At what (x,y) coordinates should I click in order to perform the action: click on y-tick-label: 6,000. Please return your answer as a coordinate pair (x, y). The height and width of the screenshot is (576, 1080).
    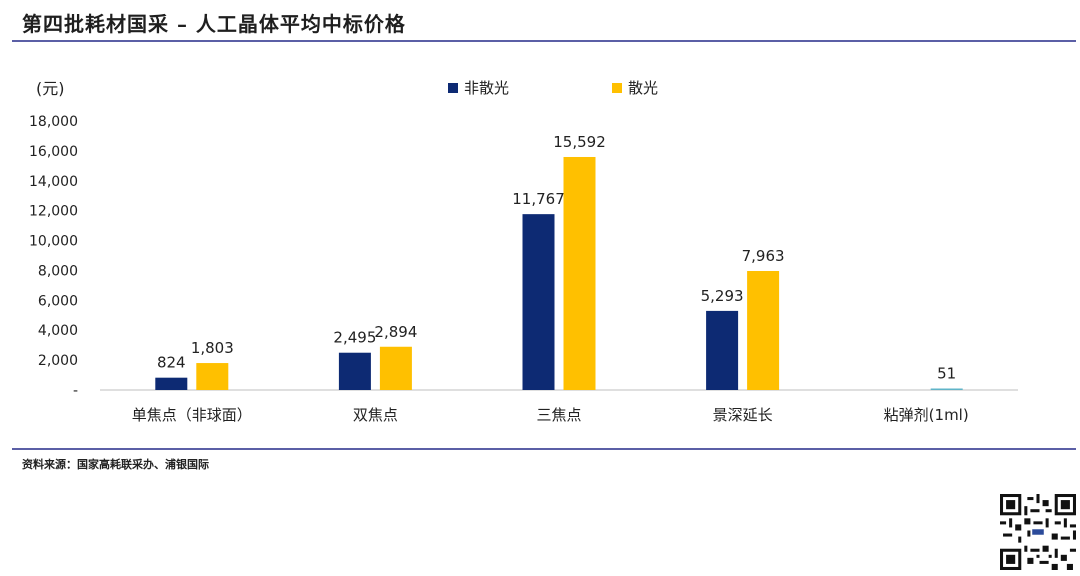
    Looking at the image, I should click on (58, 301).